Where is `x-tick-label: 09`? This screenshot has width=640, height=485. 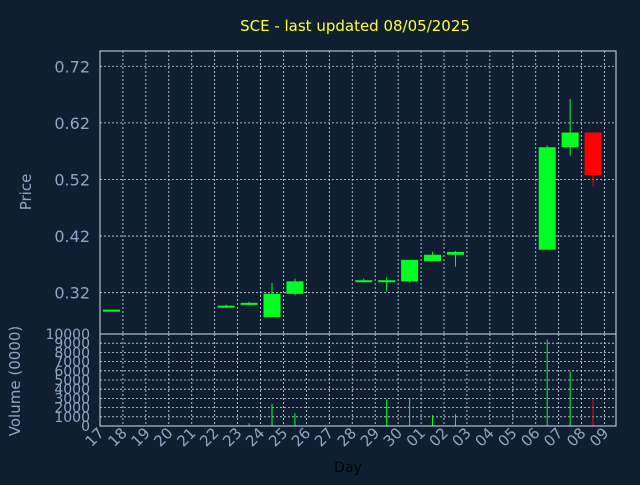 x-tick-label: 09 is located at coordinates (599, 437).